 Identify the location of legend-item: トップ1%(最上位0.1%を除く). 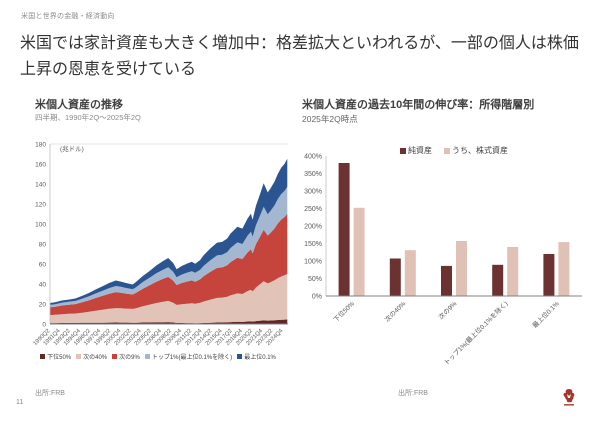
(188, 356).